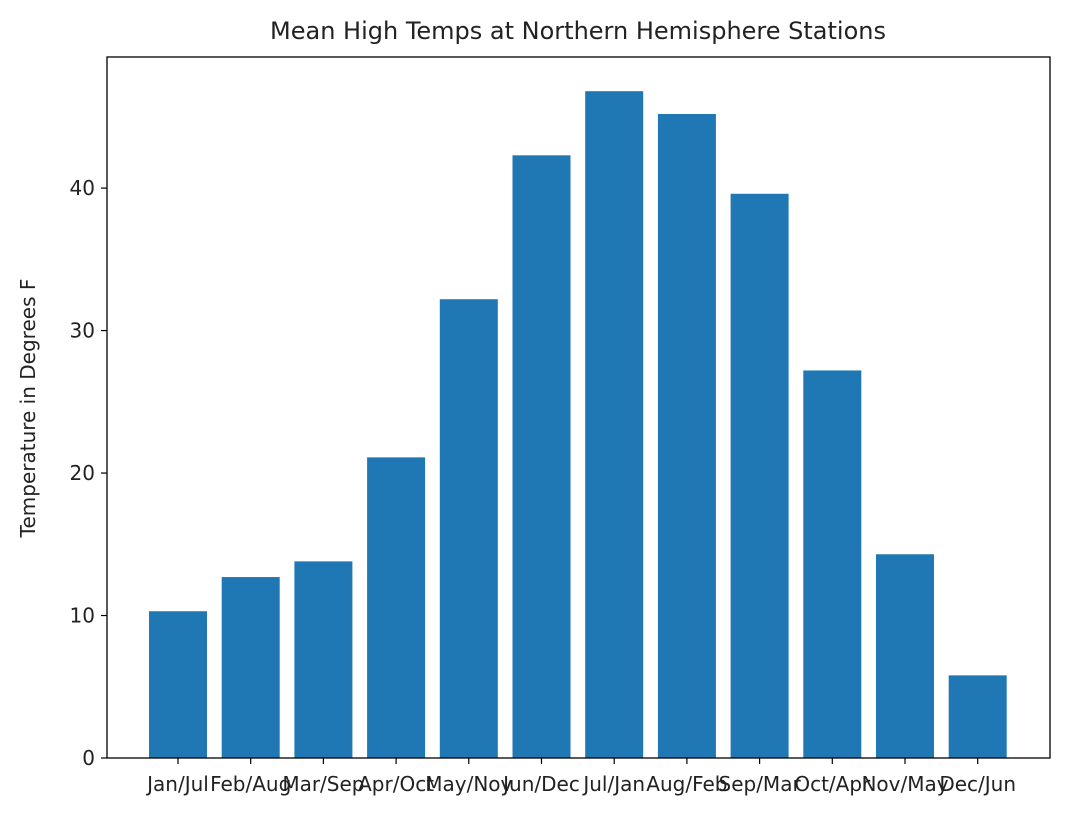 The image size is (1066, 821). Describe the element at coordinates (177, 784) in the screenshot. I see `x-tick-label: Jan/Jul` at that location.